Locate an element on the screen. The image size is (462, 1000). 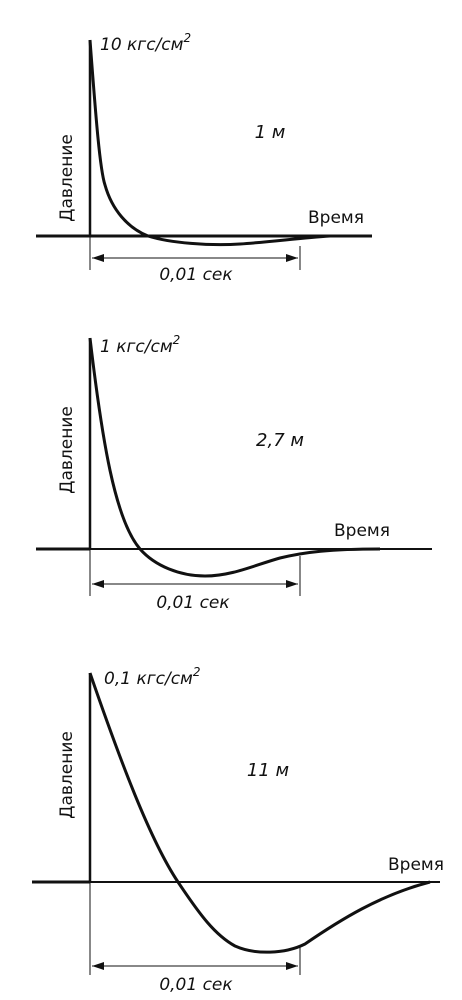
distance-label: 11 м is located at coordinates (268, 770).